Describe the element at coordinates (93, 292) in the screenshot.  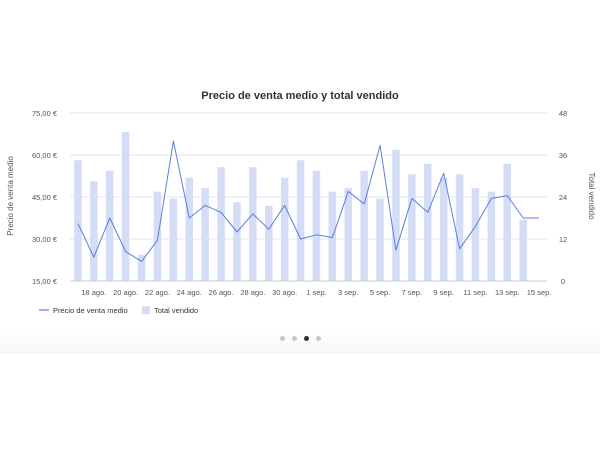
I see `x-tick-label: 18 ago.` at that location.